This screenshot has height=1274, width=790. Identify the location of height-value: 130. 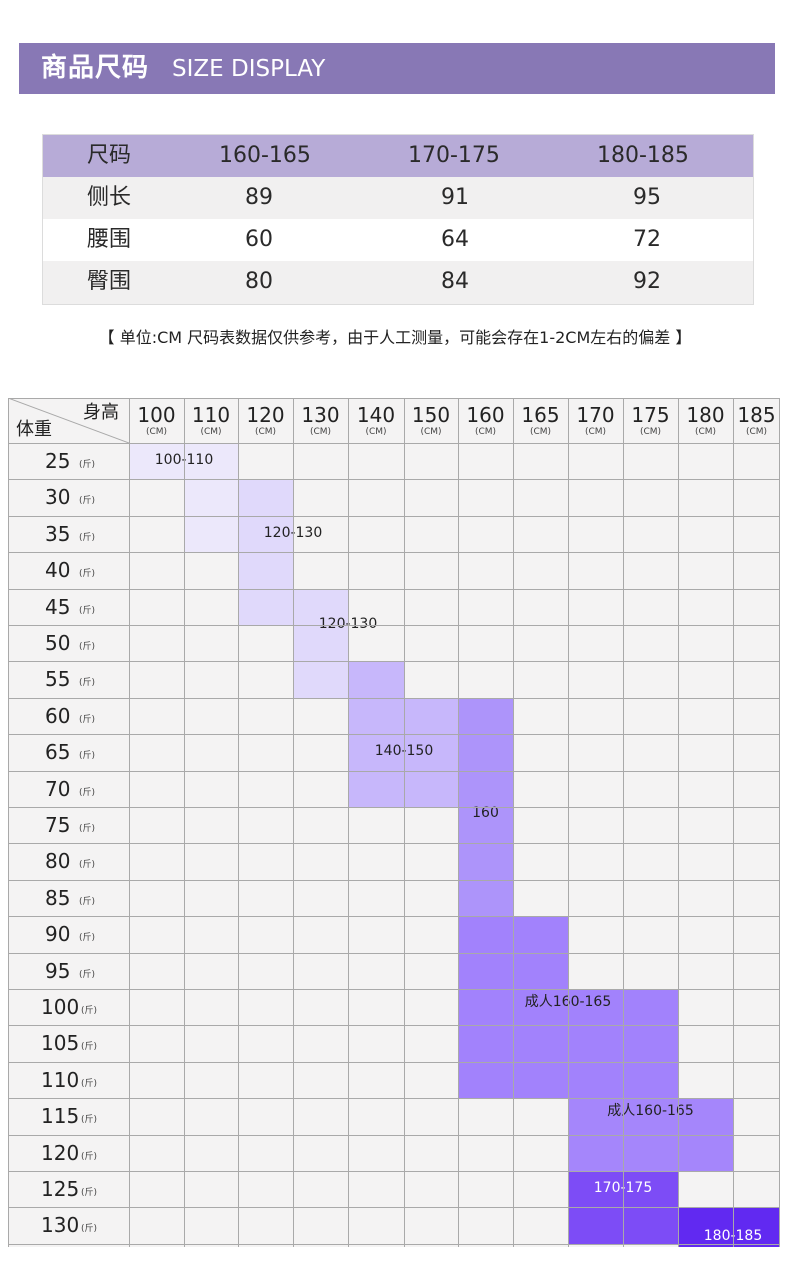
(320, 415).